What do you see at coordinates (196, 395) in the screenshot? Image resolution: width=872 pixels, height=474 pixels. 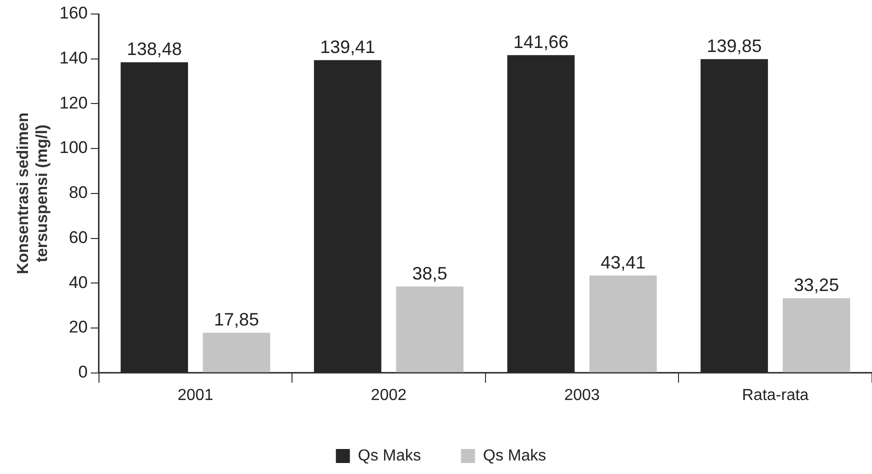 I see `x-tick-label: 2001` at bounding box center [196, 395].